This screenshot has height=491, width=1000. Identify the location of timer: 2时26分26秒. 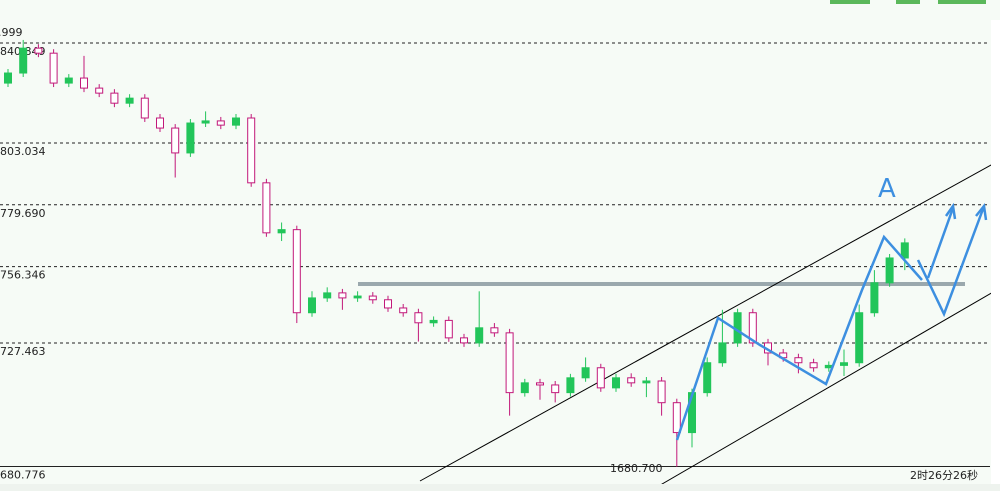
(944, 475).